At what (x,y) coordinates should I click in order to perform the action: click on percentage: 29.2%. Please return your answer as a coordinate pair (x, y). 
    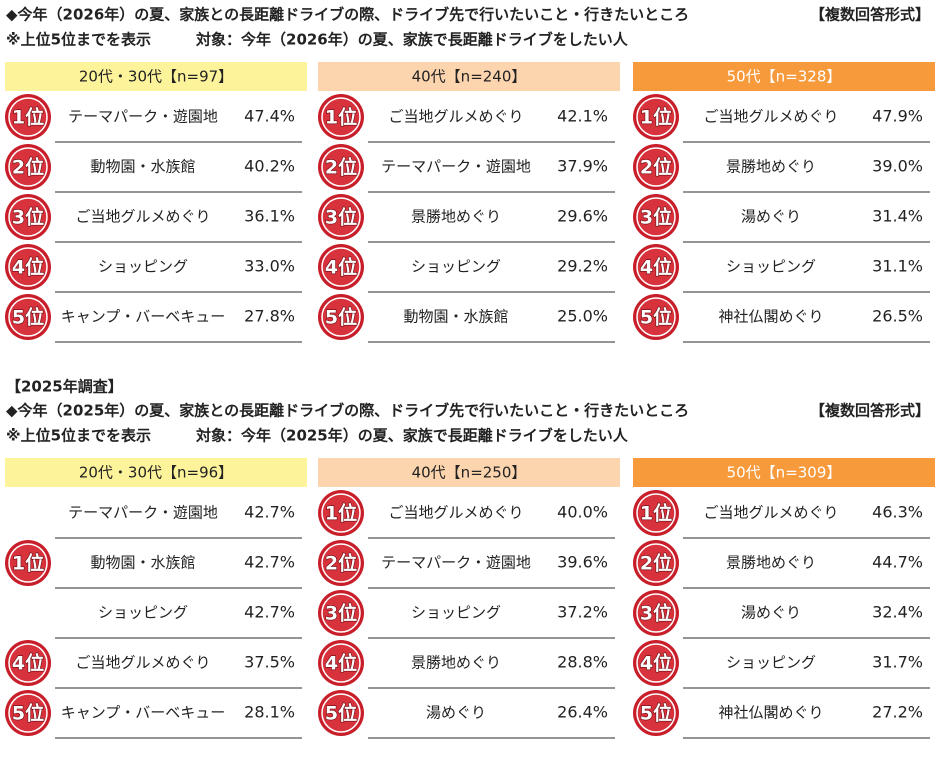
    Looking at the image, I should click on (582, 266).